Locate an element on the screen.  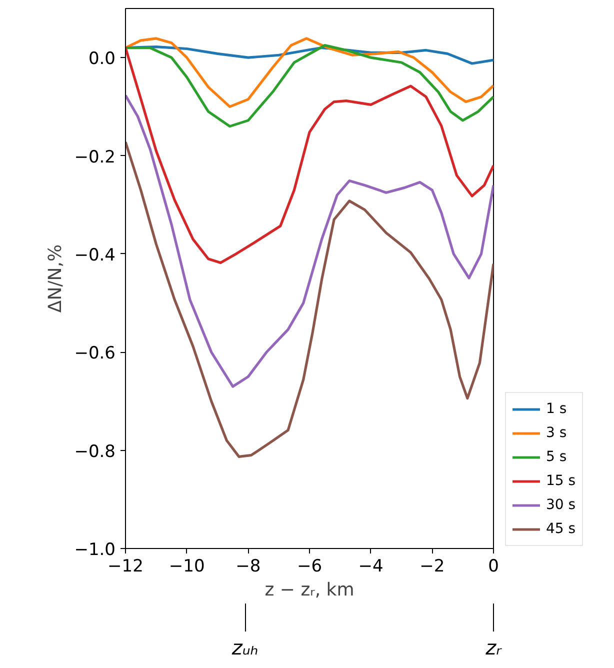
text: zᵤₕ is located at coordinates (244, 648).